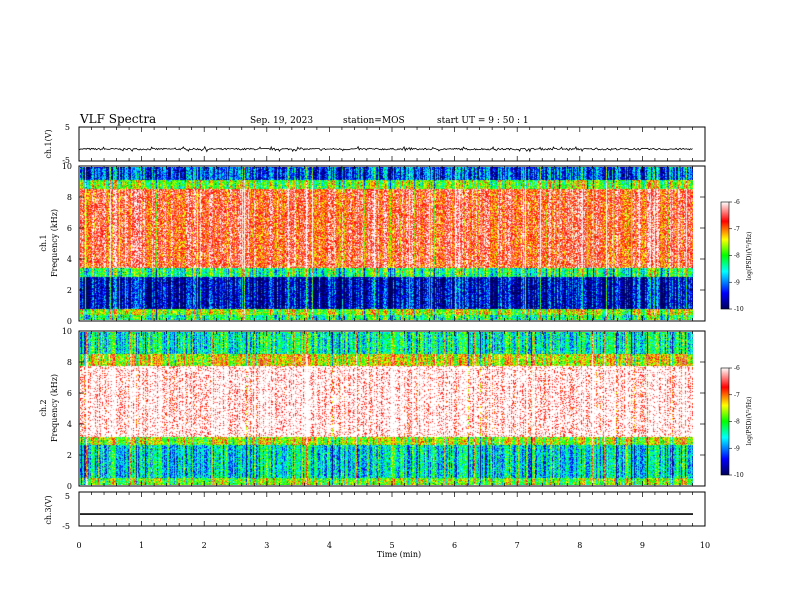 The height and width of the screenshot is (612, 792). What do you see at coordinates (281, 121) in the screenshot?
I see `observation-date: Sep. 19, 2023` at bounding box center [281, 121].